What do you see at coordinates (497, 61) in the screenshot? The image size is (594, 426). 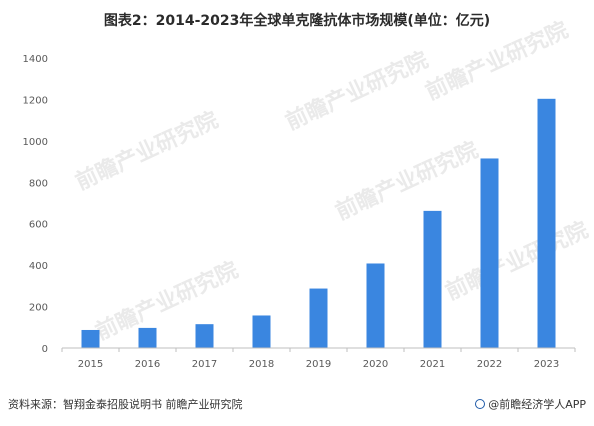 I see `watermark-3: 前瞻产业研究院` at bounding box center [497, 61].